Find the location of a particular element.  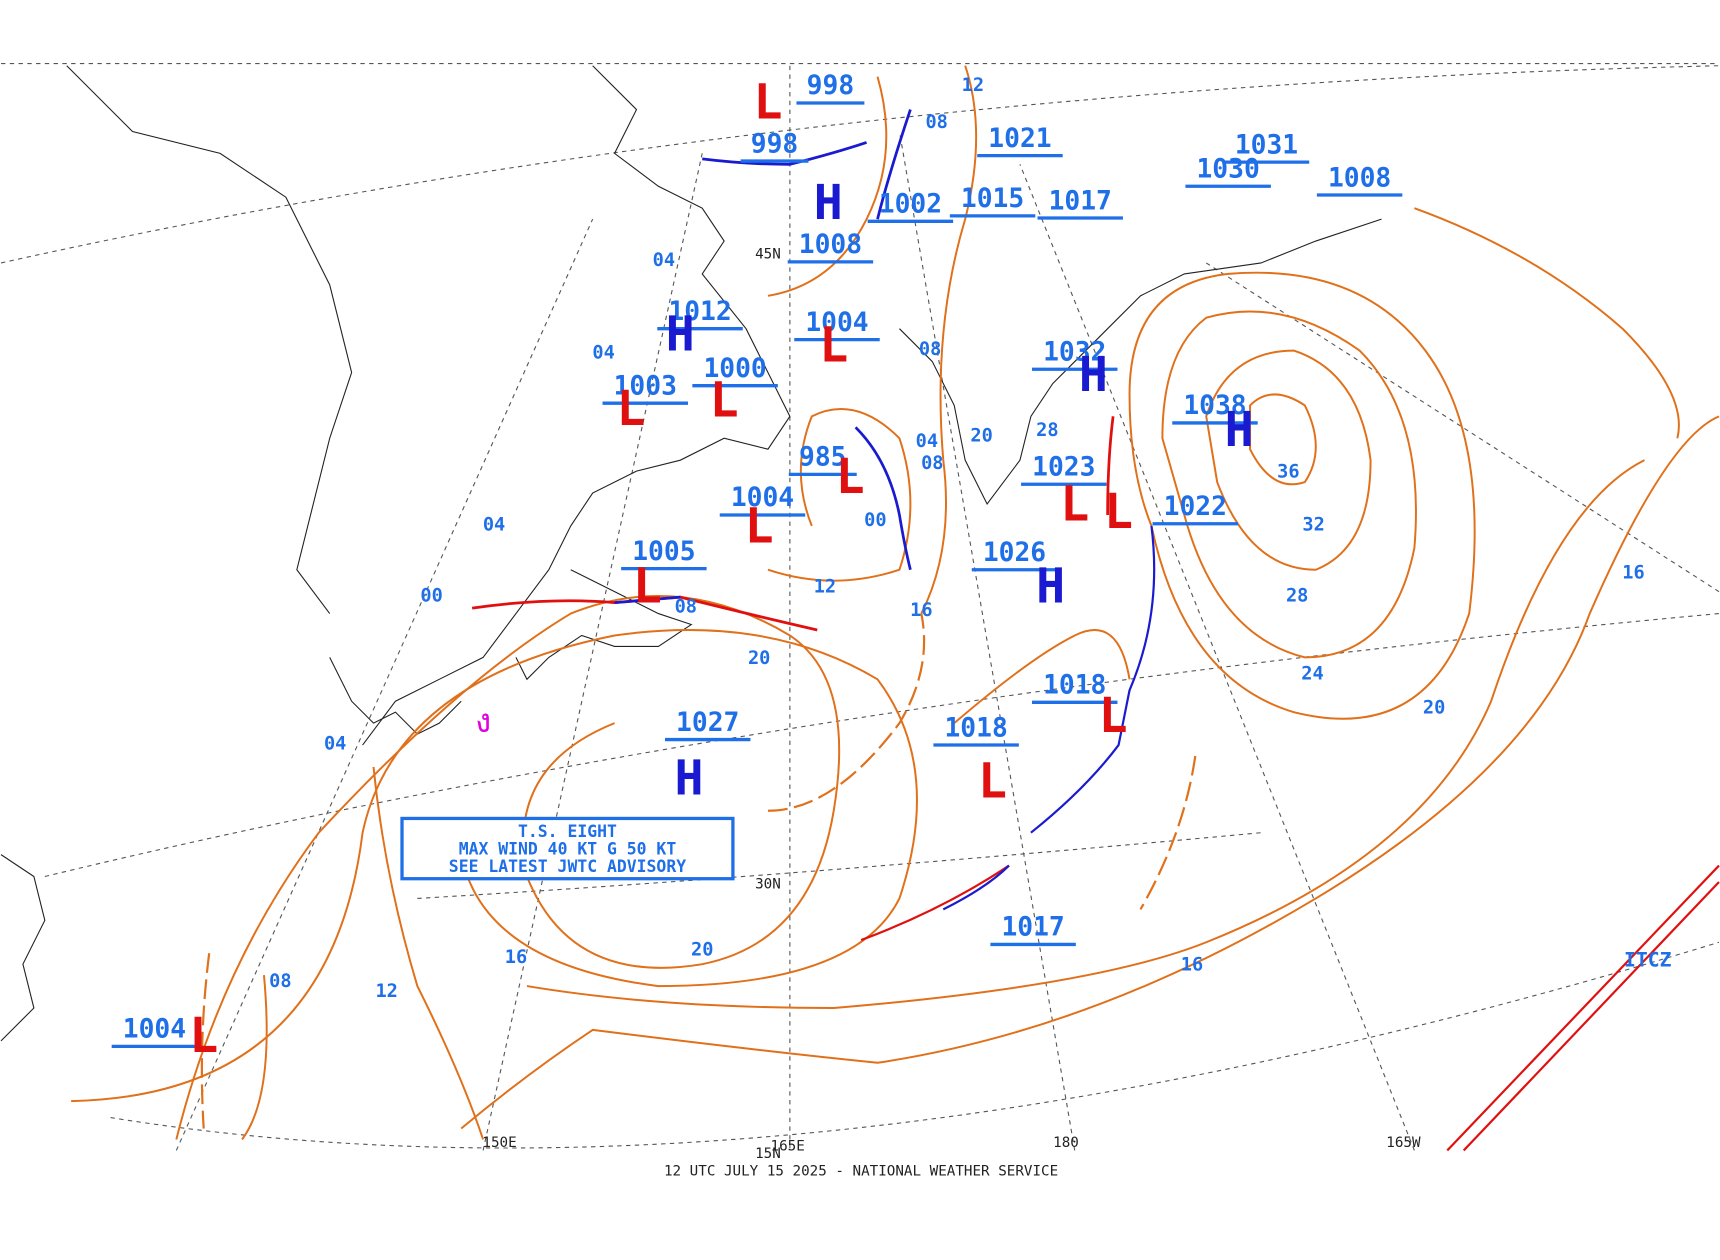

advisory-line: MAX WIND 40 KT G 50 KT is located at coordinates (568, 849).